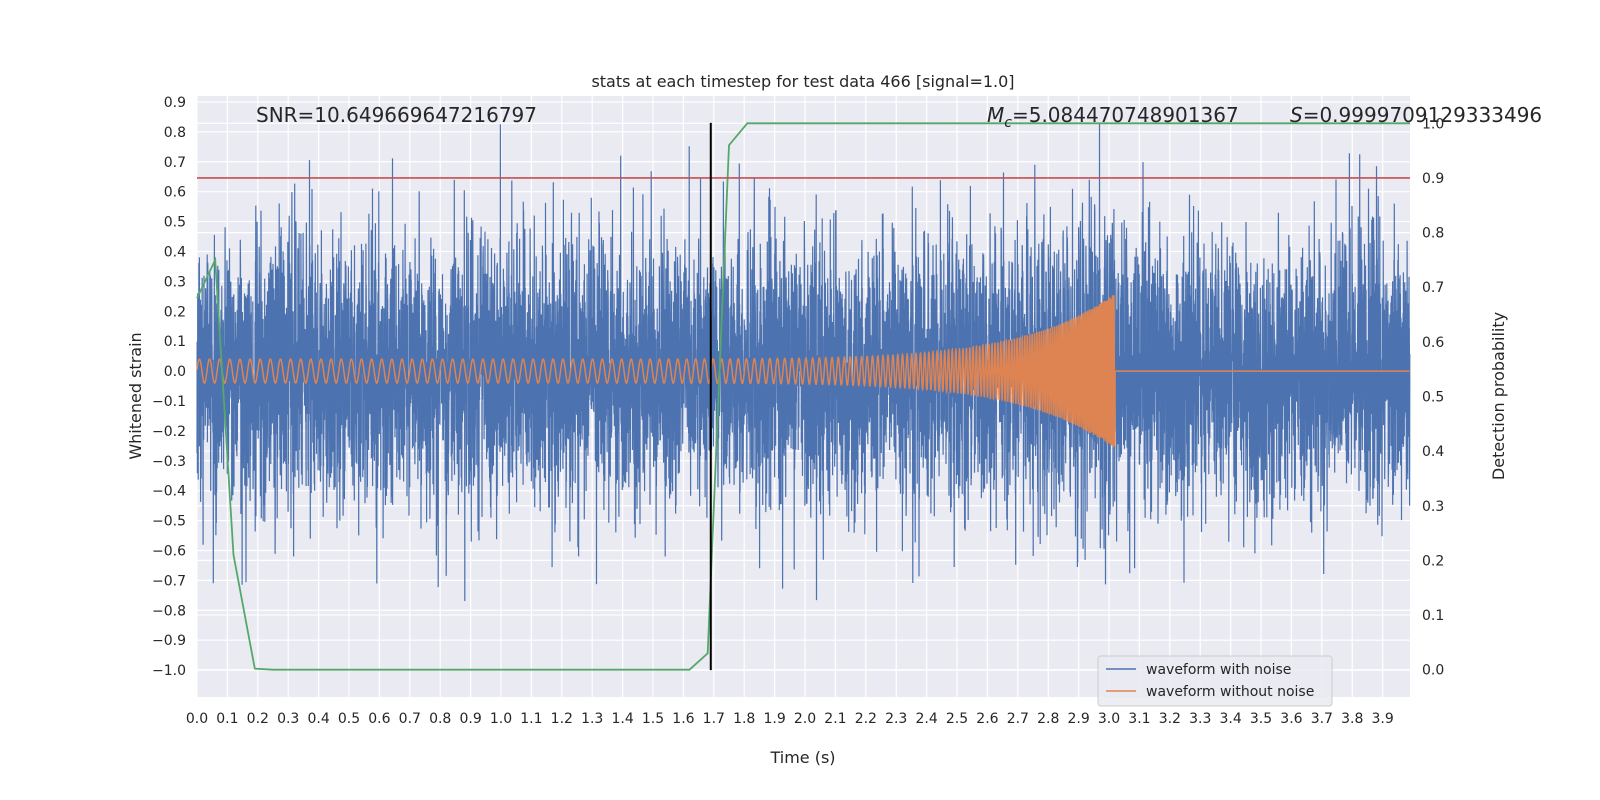 Image resolution: width=1600 pixels, height=800 pixels. Describe the element at coordinates (197, 719) in the screenshot. I see `x-tick-label: 0.0` at that location.